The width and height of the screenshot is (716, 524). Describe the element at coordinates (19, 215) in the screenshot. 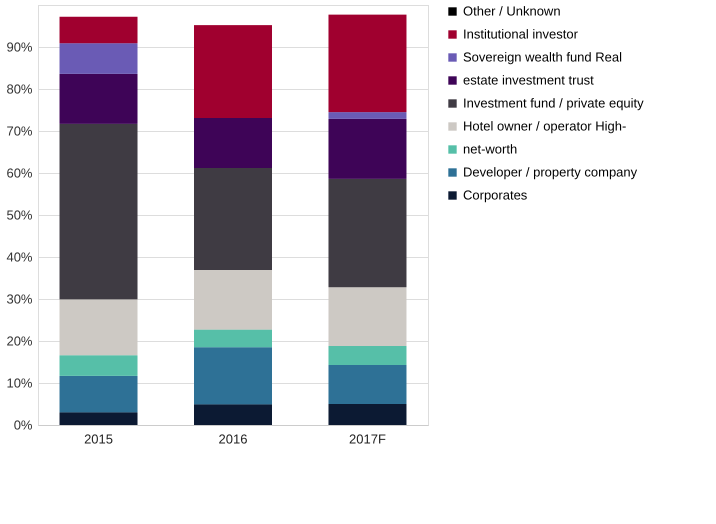

I see `y-tick-label: 50%` at that location.